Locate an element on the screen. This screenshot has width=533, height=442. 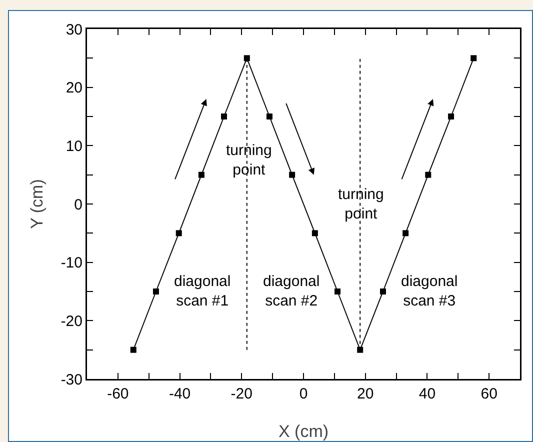
x-axis-title: X (cm) is located at coordinates (303, 431).